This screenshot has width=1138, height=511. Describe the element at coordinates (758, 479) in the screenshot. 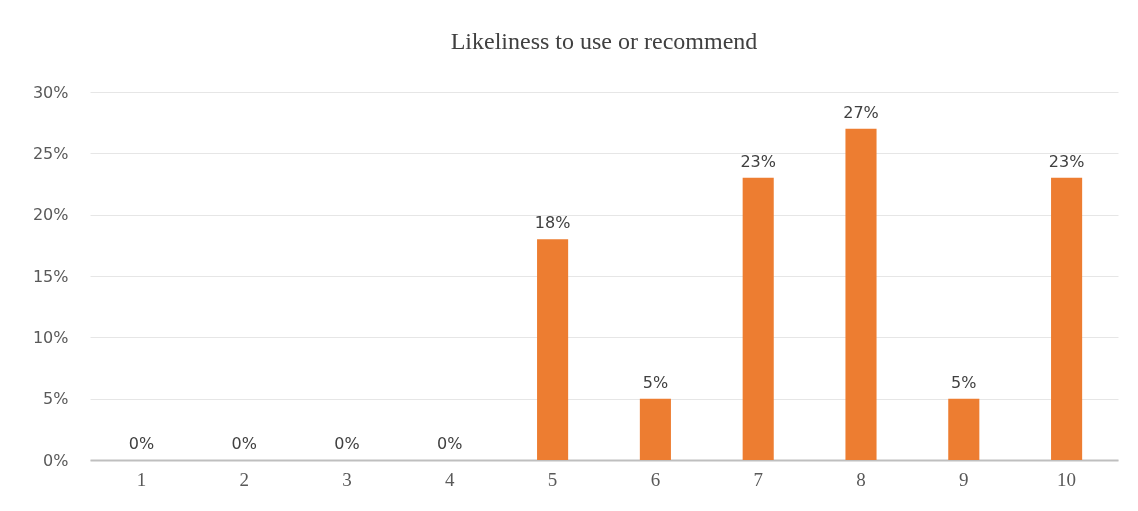

I see `x-tick-label: 7` at that location.